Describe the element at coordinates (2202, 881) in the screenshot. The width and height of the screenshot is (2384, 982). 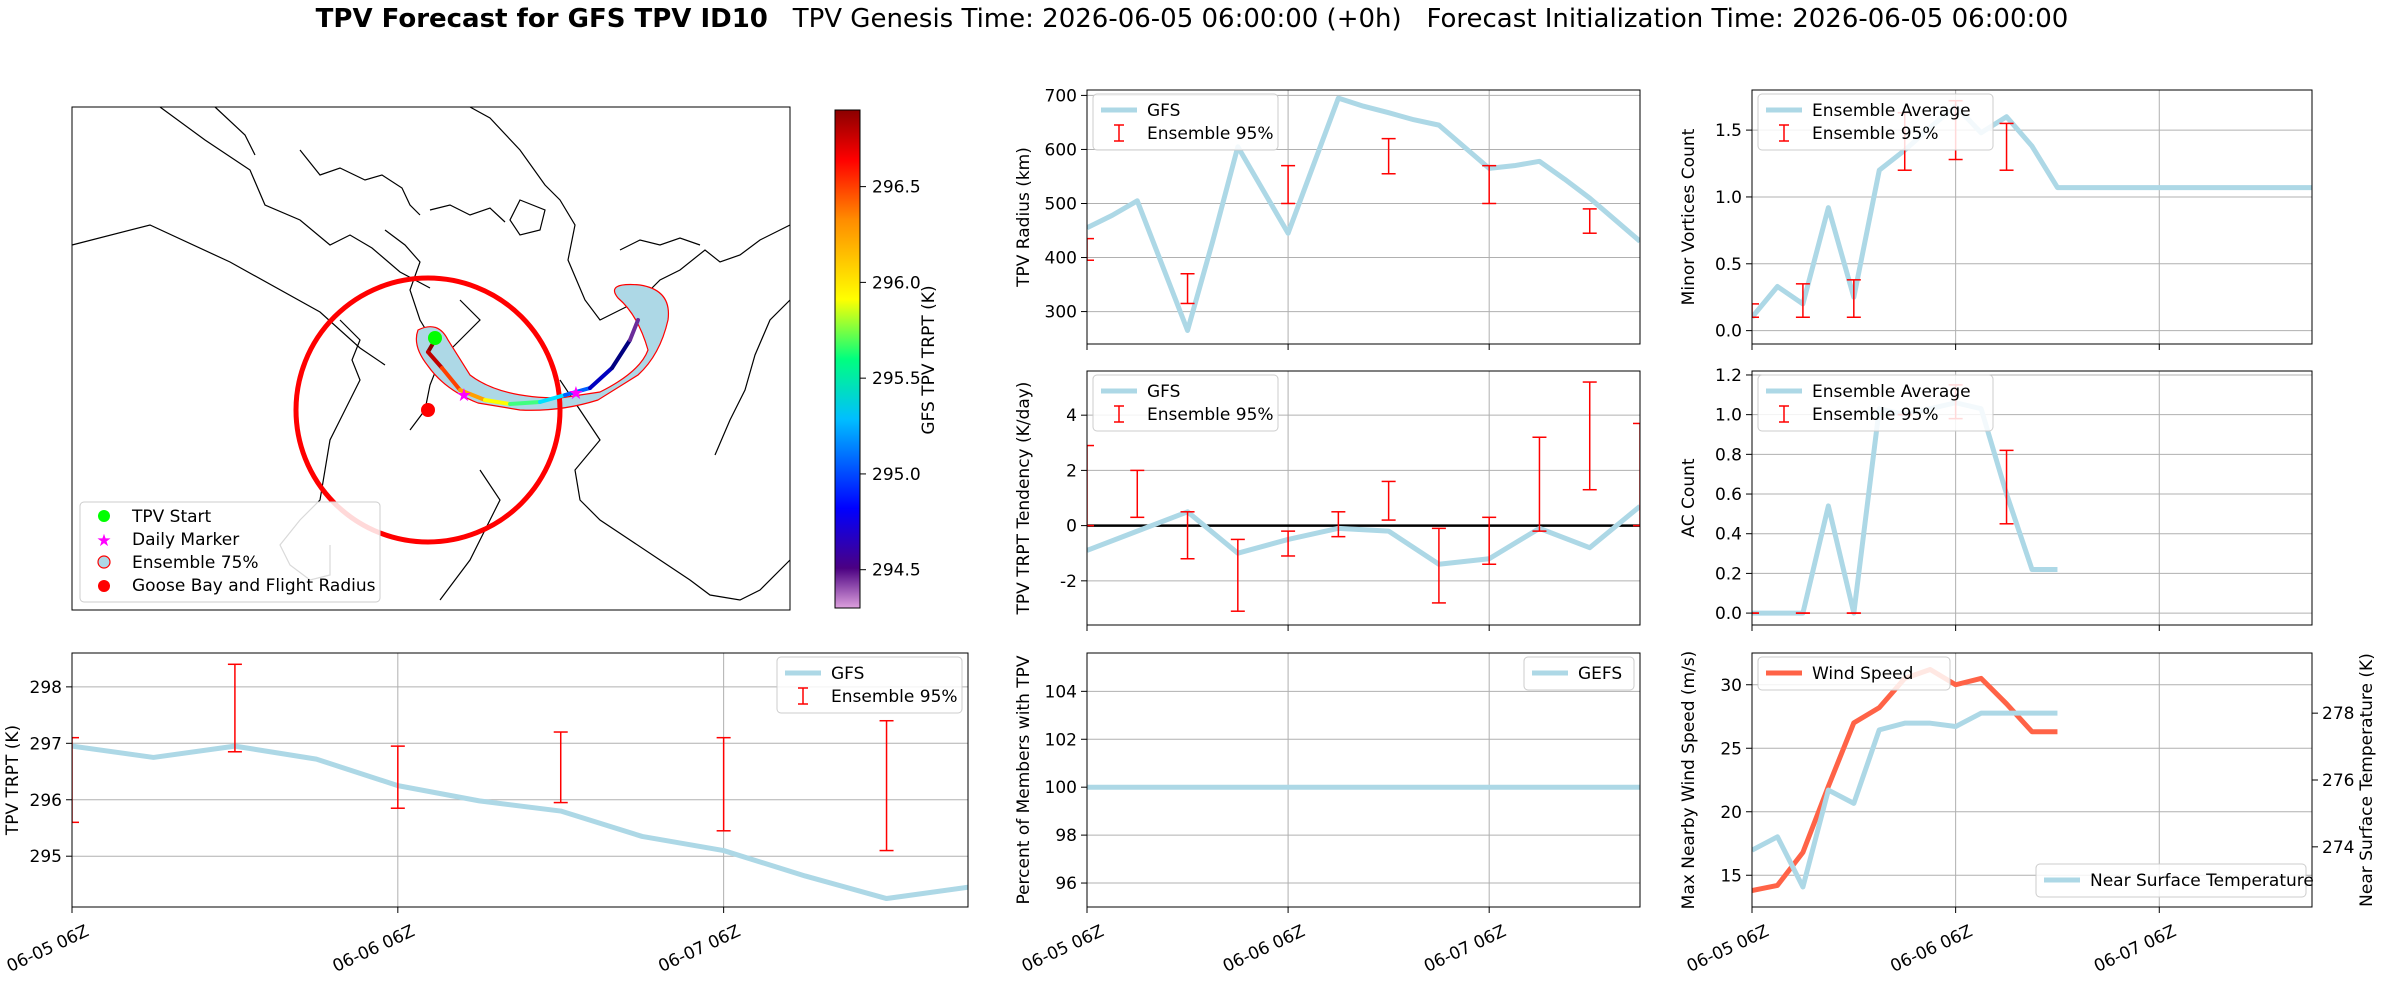
I see `legend-label: Near Surface Temperature` at that location.